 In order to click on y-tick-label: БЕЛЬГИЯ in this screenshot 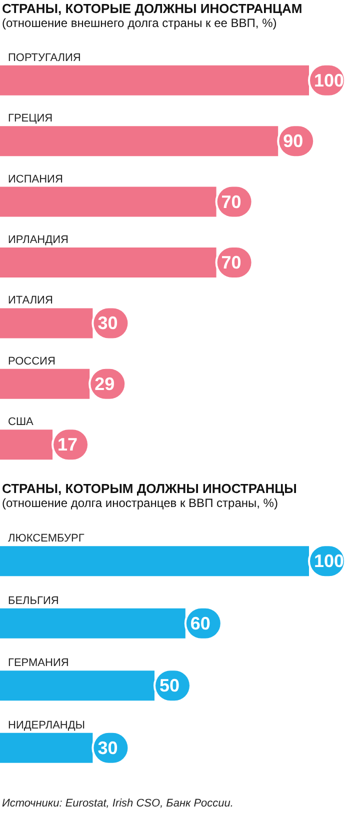, I will do `click(33, 600)`.